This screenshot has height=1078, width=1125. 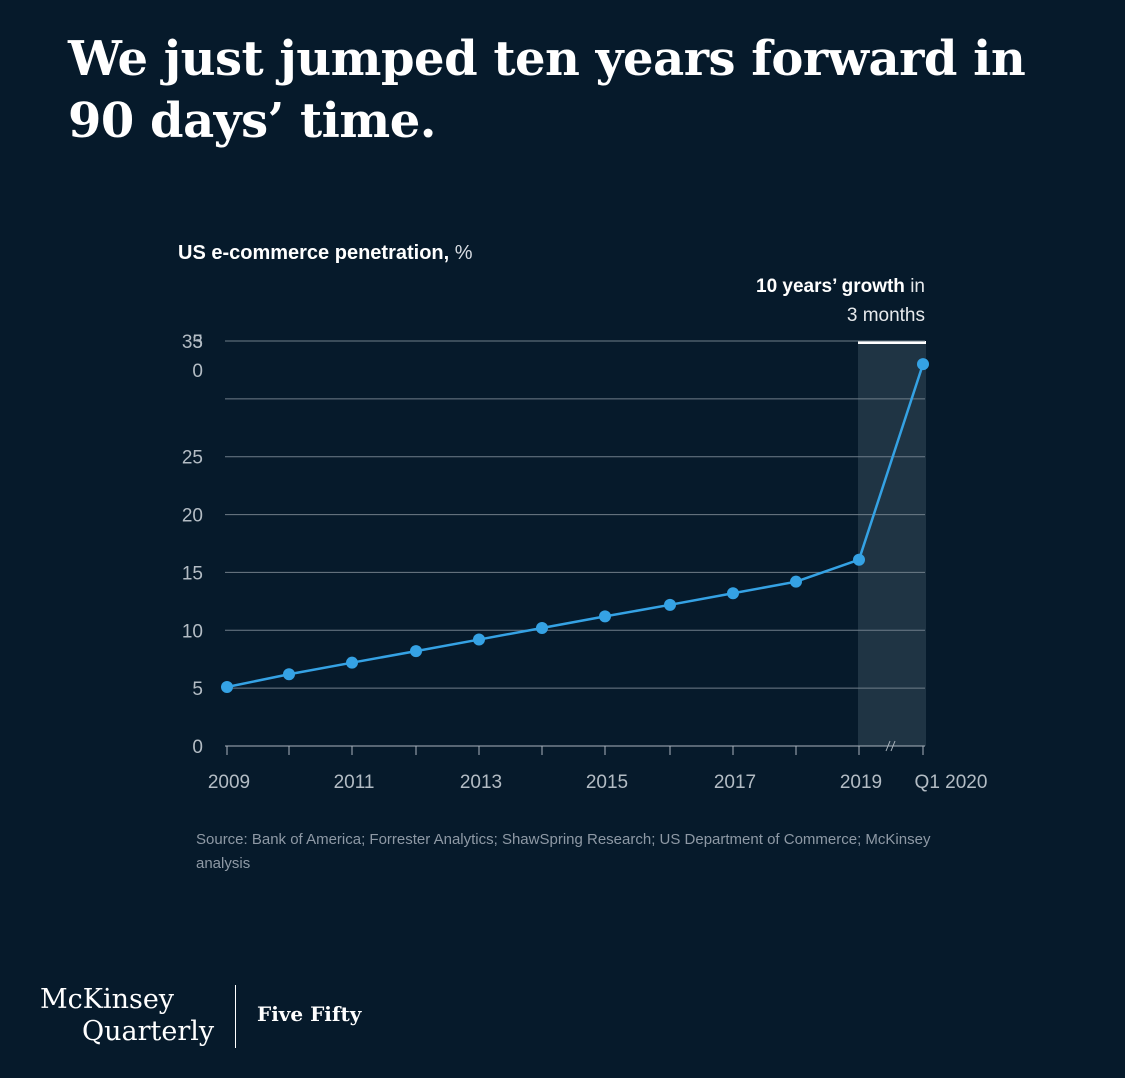 What do you see at coordinates (197, 689) in the screenshot?
I see `y-tick-label: 5` at bounding box center [197, 689].